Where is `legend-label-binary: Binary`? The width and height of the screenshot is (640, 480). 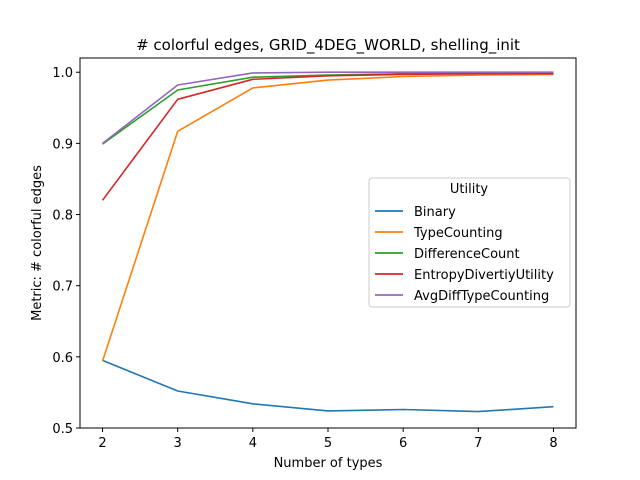
legend-label-binary: Binary is located at coordinates (435, 212).